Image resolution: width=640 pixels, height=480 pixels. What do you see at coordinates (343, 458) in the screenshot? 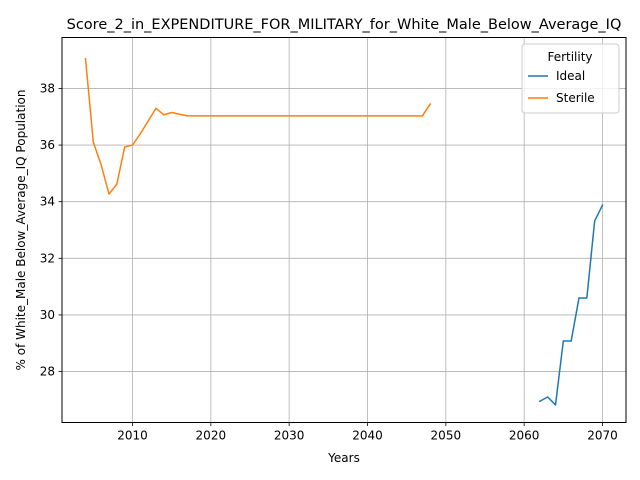
I see `x-axis-label: Years` at bounding box center [343, 458].